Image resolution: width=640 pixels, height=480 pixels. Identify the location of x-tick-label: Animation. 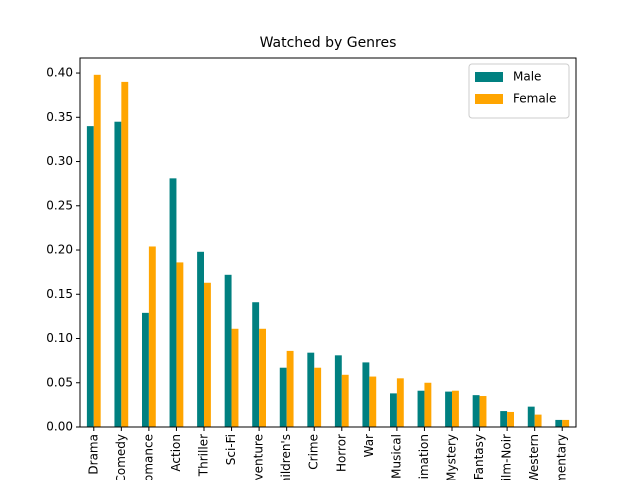
(424, 457).